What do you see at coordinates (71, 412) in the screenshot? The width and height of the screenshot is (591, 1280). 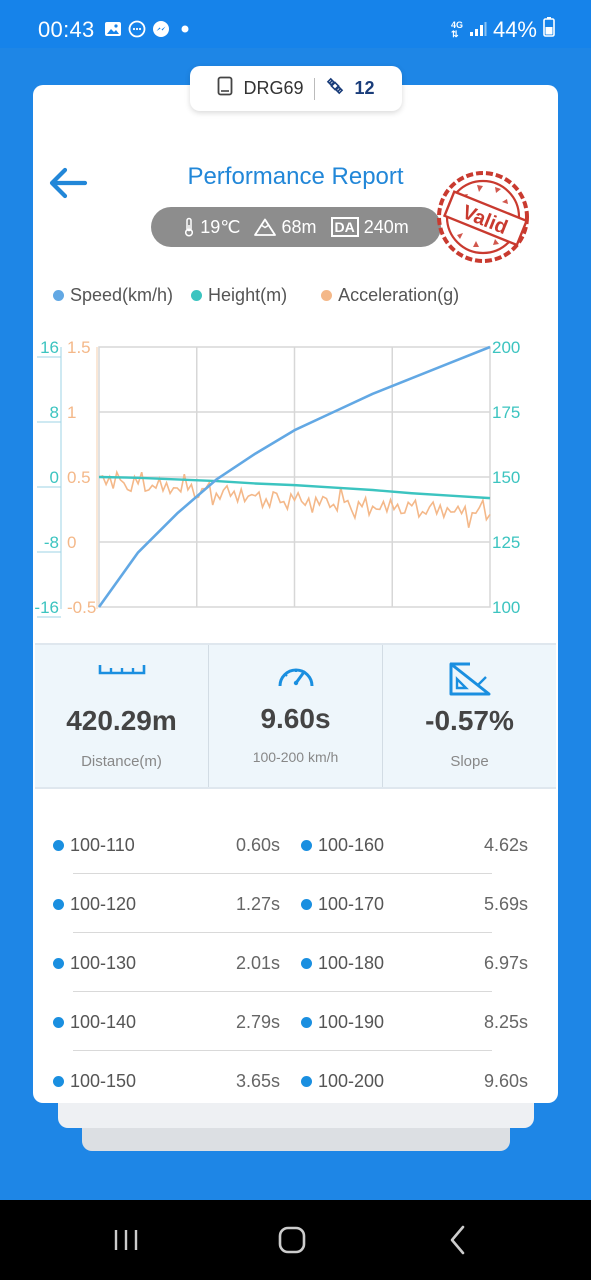 I see `accel-tick-label: 1` at bounding box center [71, 412].